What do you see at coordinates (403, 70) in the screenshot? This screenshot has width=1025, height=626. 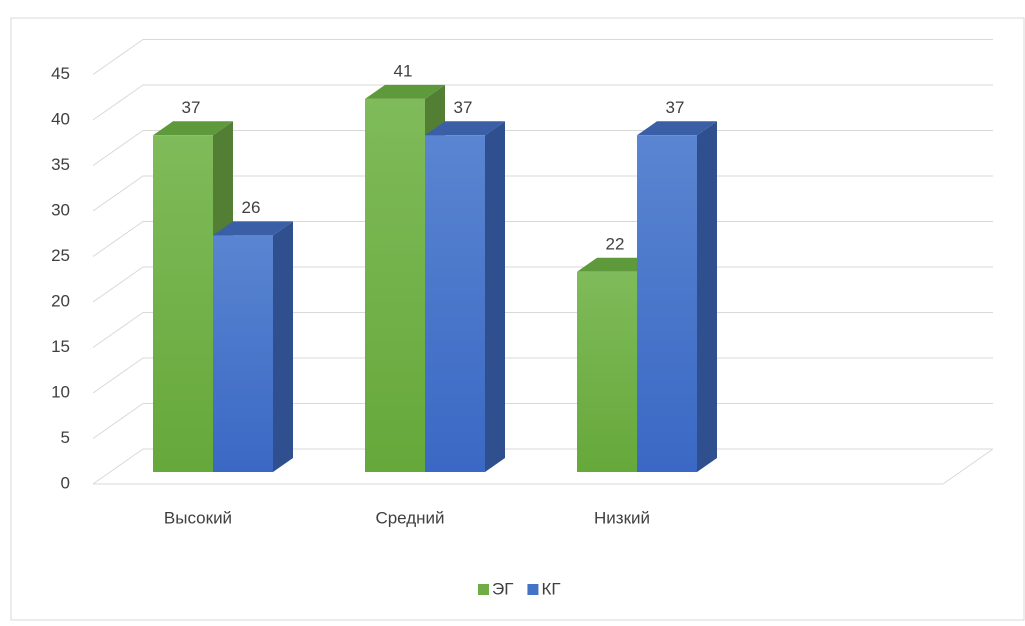 I see `data-label: 41` at bounding box center [403, 70].